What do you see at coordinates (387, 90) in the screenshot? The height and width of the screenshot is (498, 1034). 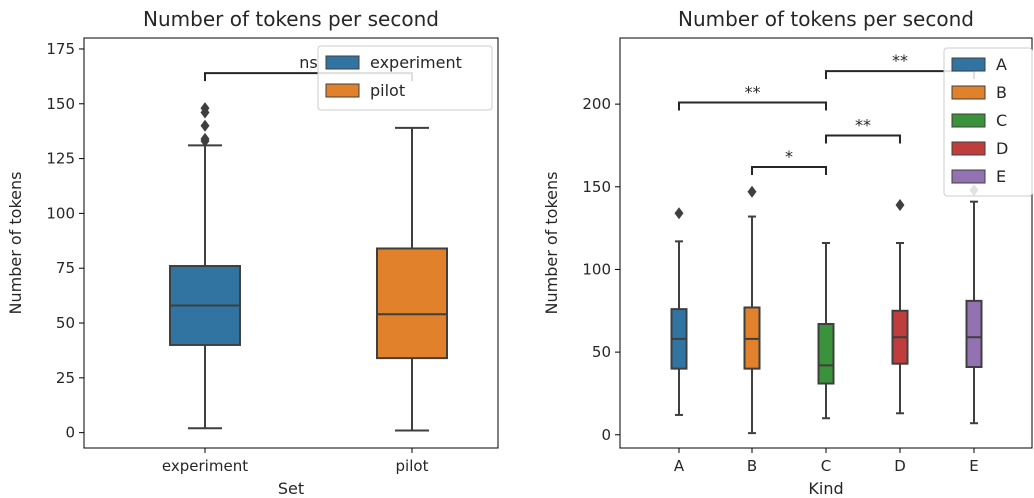 I see `legend-label: pilot` at bounding box center [387, 90].